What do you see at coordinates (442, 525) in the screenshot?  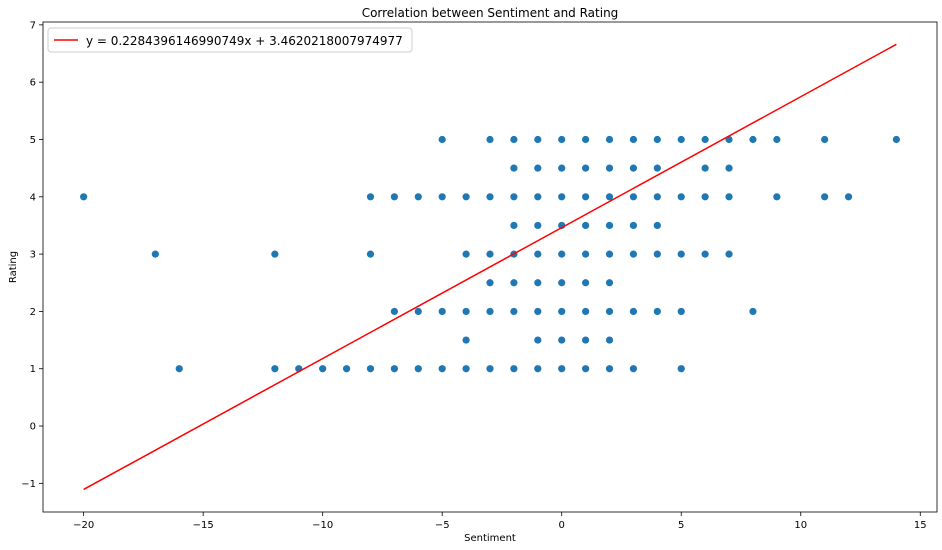 I see `x-tick-label: −5` at bounding box center [442, 525].